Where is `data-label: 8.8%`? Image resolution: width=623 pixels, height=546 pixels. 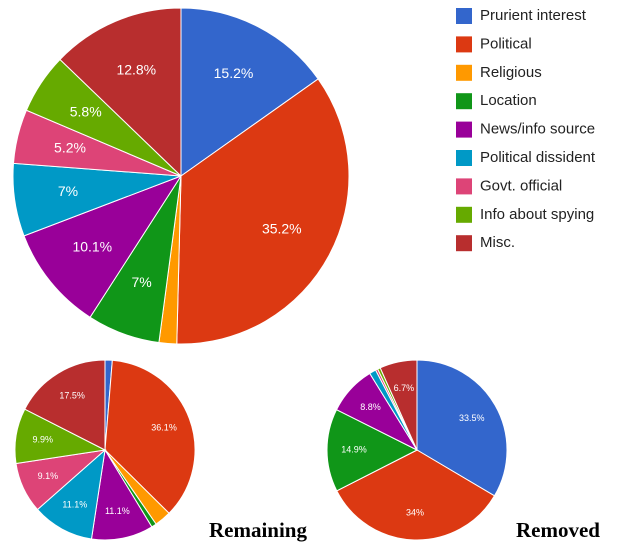
data-label: 8.8% is located at coordinates (370, 407).